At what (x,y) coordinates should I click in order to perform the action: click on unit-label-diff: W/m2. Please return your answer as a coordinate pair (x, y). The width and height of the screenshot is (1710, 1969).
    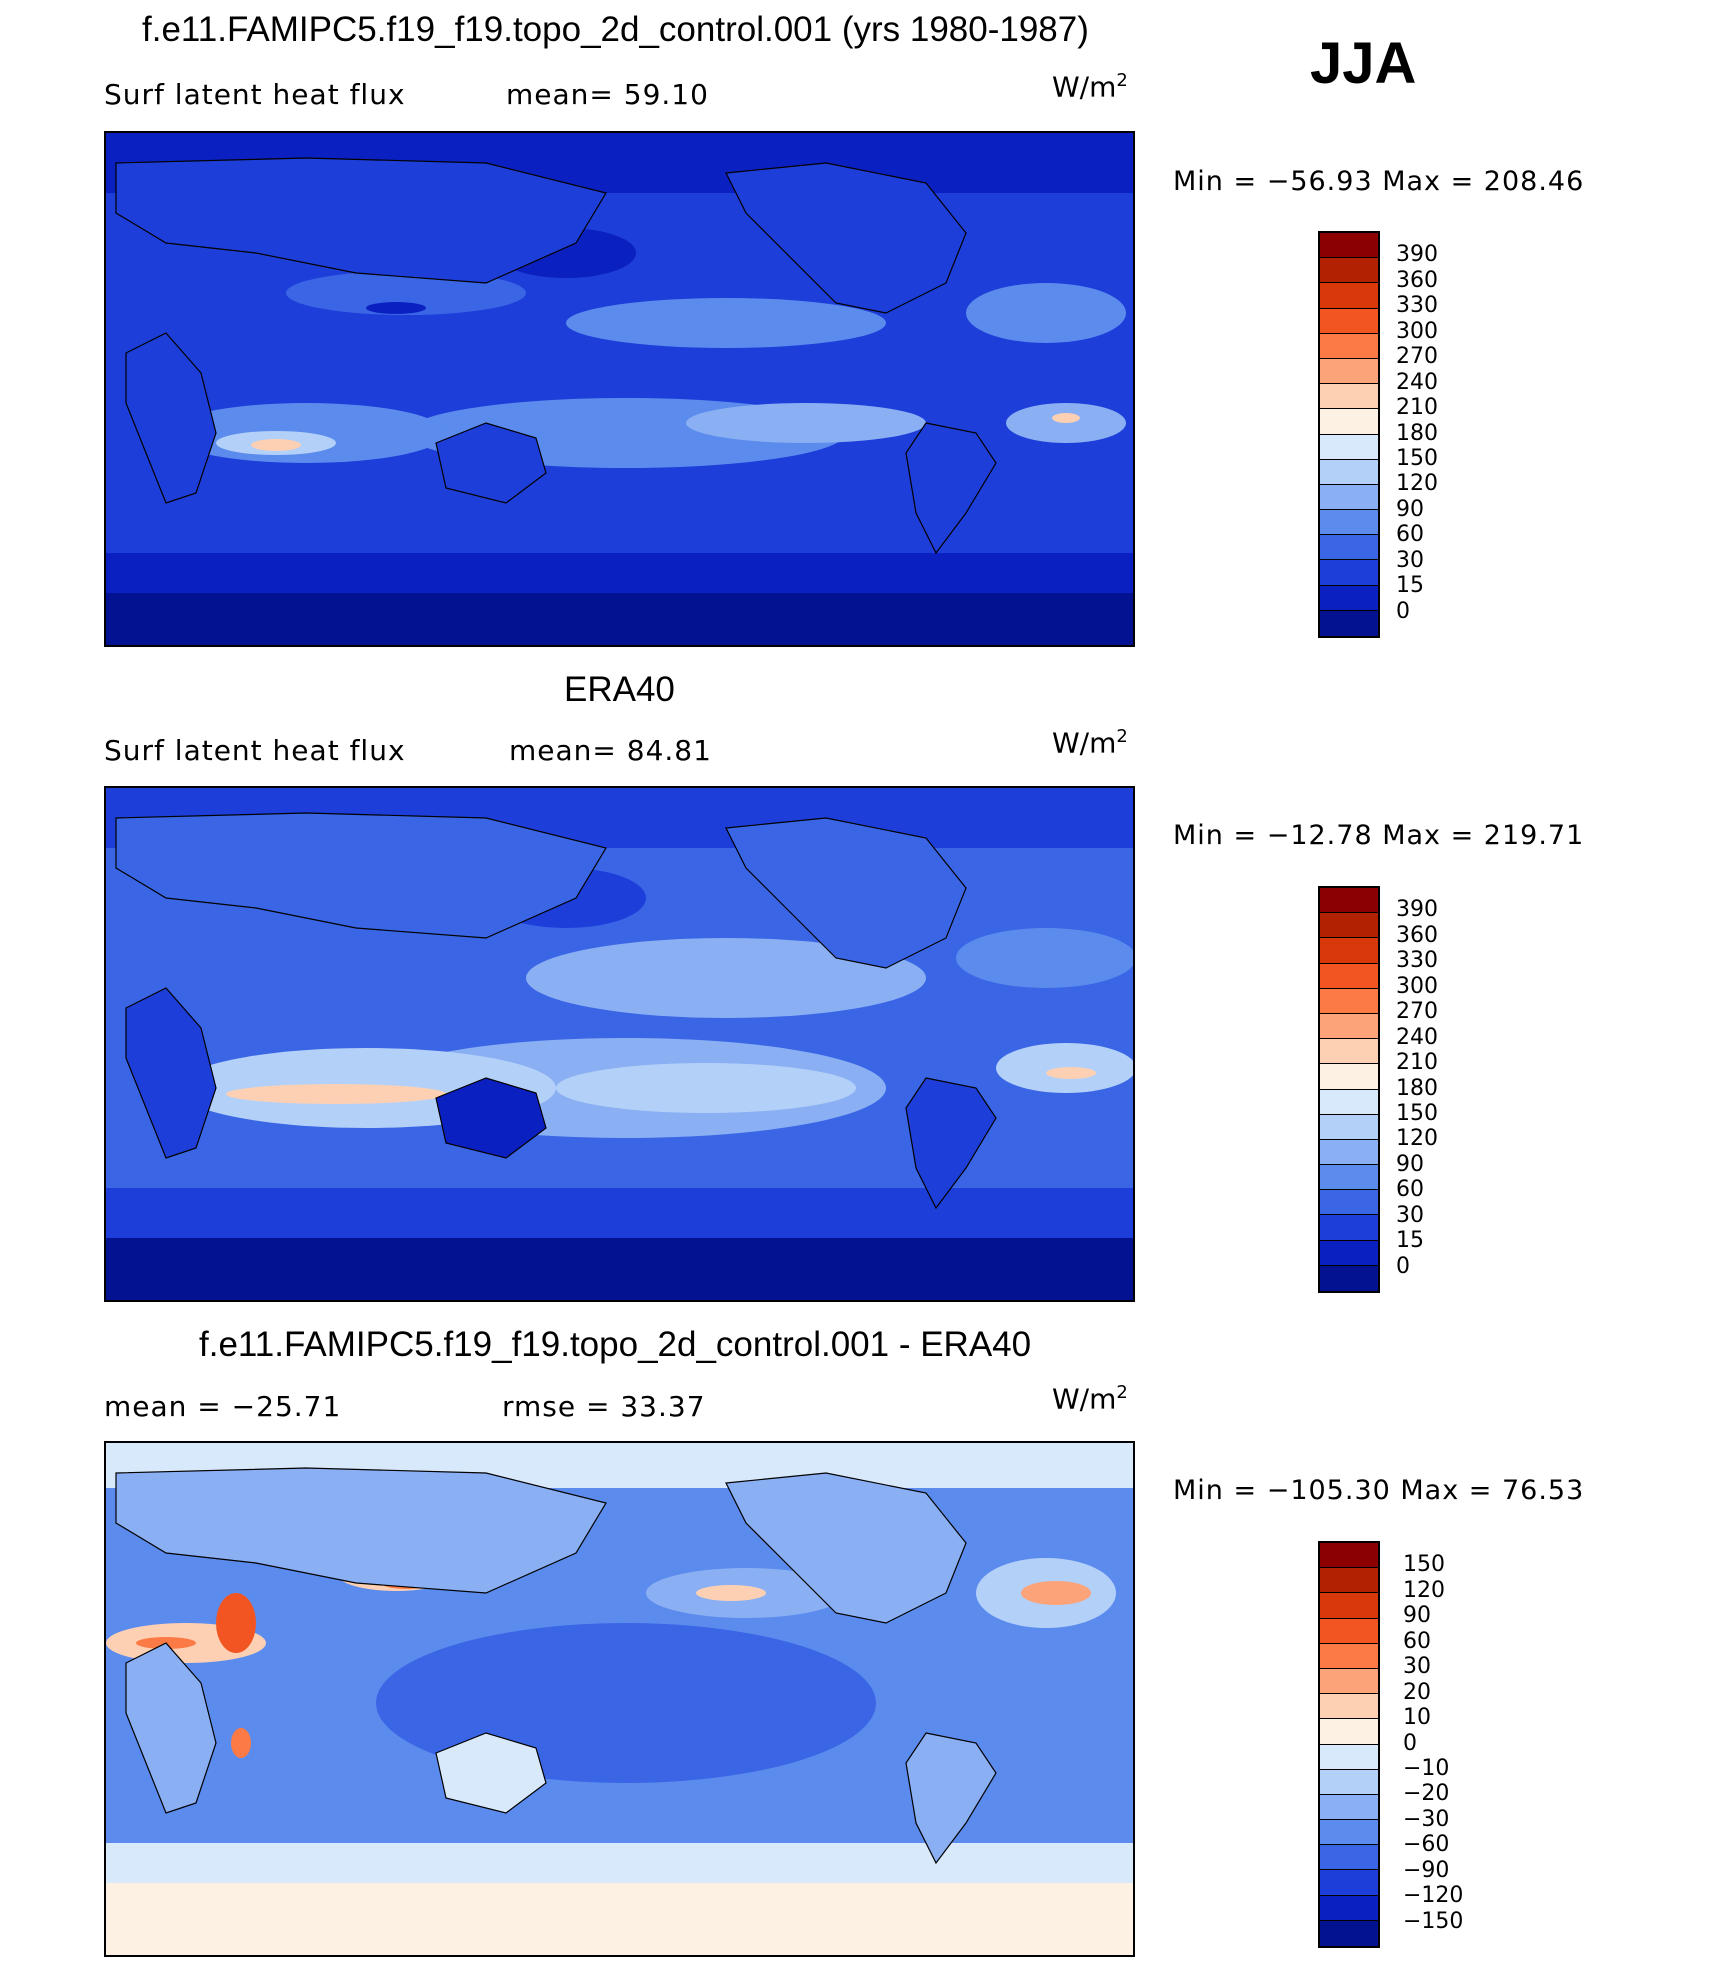
    Looking at the image, I should click on (1090, 1399).